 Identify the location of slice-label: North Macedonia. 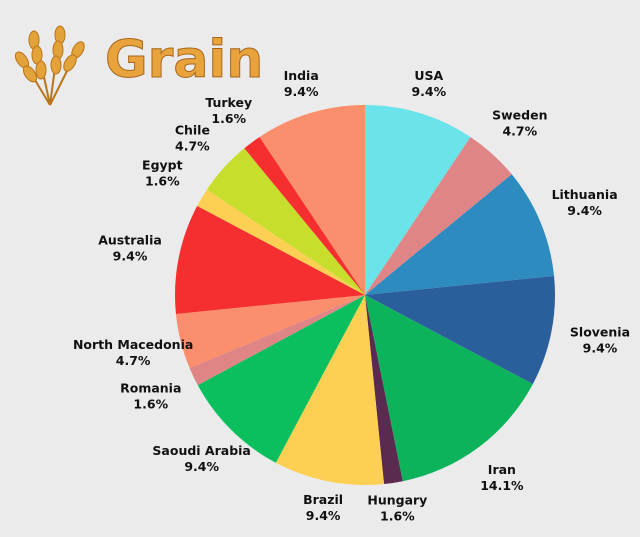
(133, 344).